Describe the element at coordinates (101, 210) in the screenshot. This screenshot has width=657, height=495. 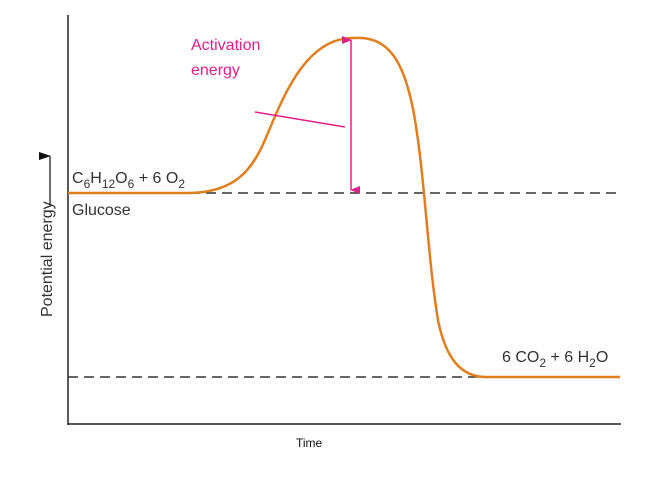
I see `reactant-name: Glucose` at that location.